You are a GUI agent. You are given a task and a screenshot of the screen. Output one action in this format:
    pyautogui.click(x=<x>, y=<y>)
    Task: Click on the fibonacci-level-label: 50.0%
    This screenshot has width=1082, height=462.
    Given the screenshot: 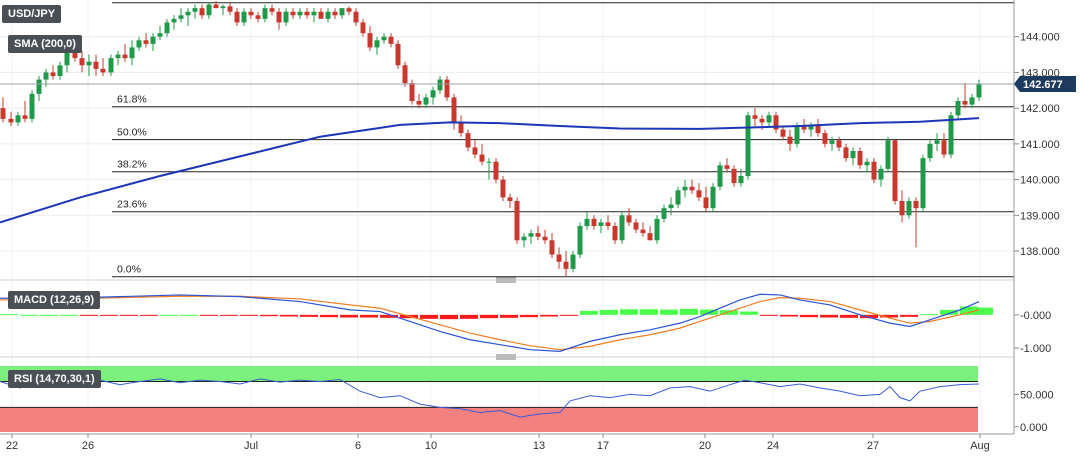 What is the action you would take?
    pyautogui.click(x=132, y=133)
    